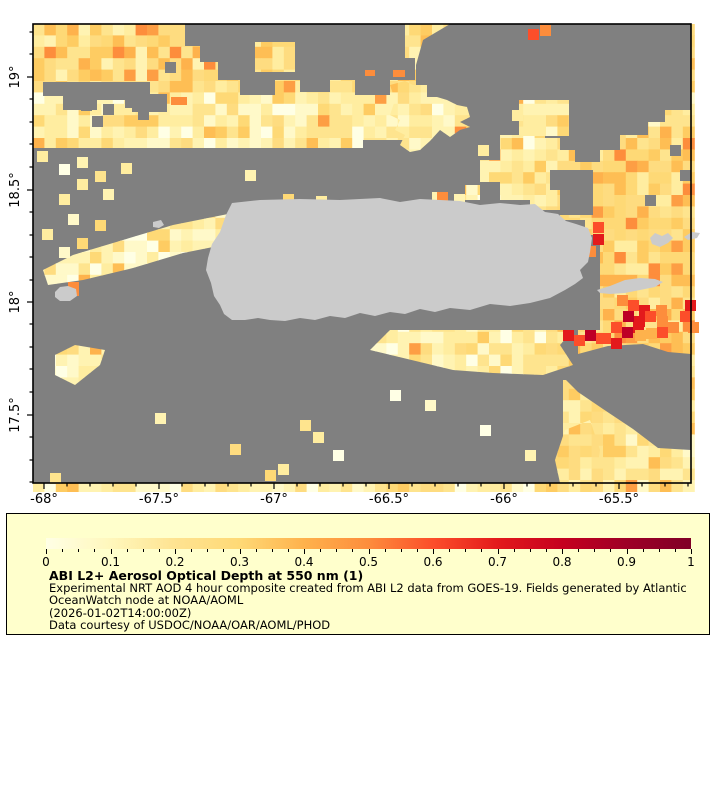  What do you see at coordinates (691, 562) in the screenshot?
I see `colorbar-tick-label: 1` at bounding box center [691, 562].